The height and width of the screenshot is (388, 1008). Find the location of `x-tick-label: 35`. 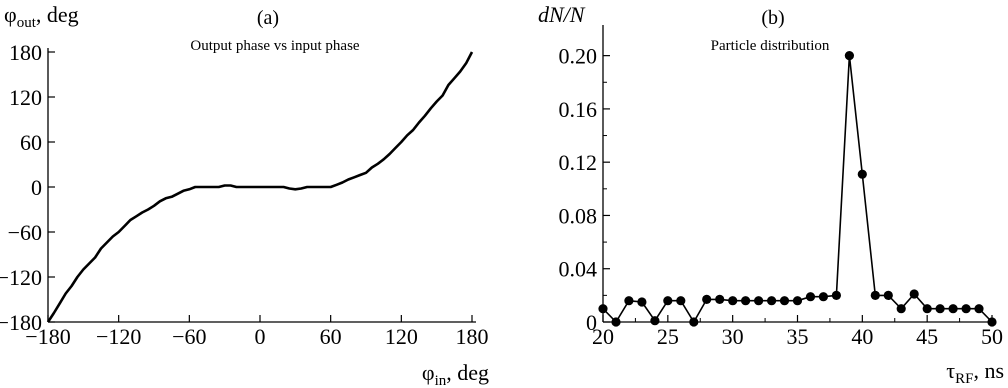

x-tick-label: 35 is located at coordinates (798, 336).